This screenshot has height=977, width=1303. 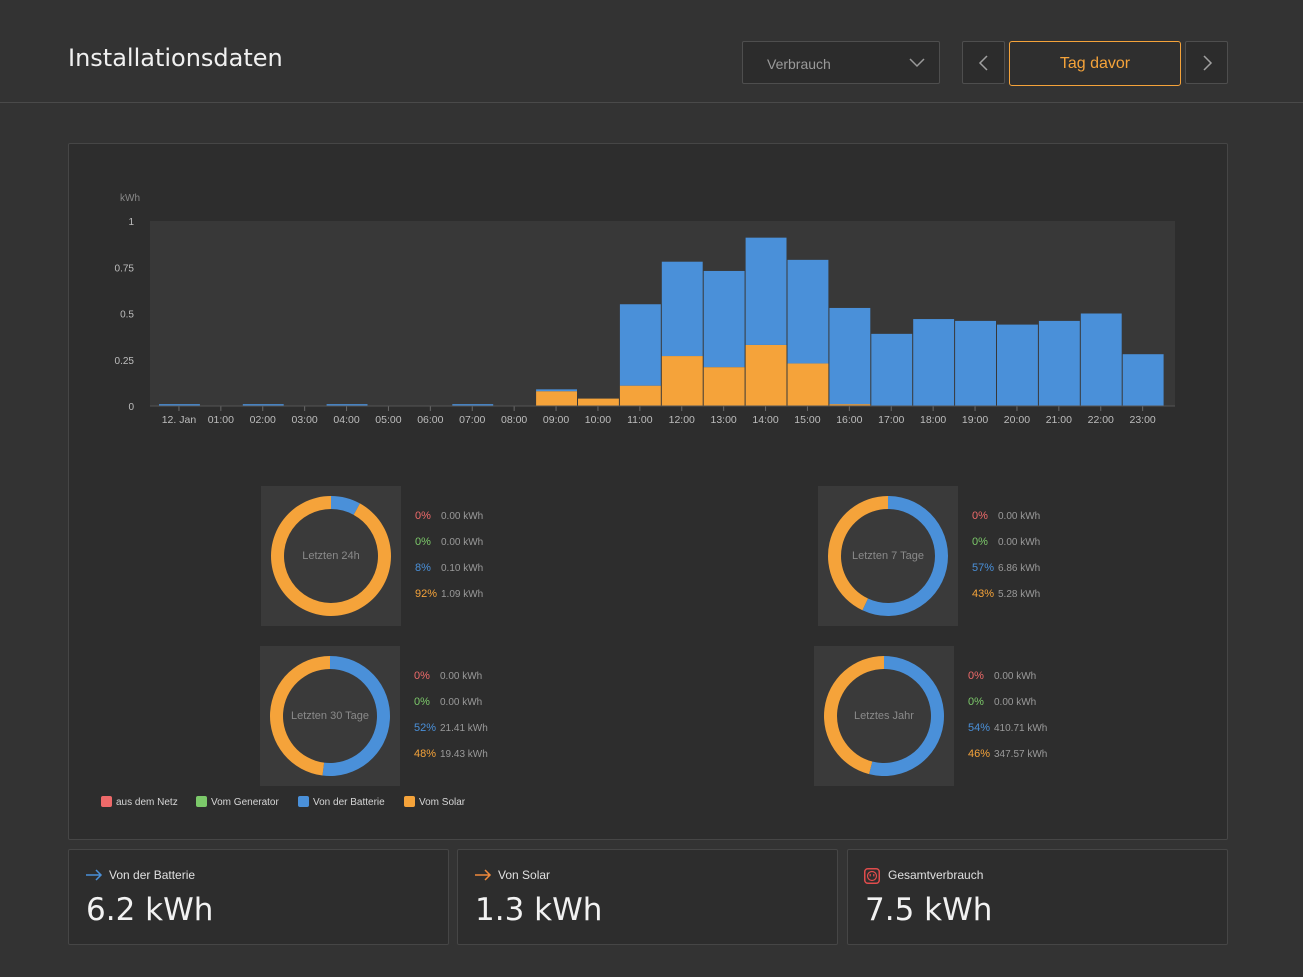 What do you see at coordinates (651, 51) in the screenshot?
I see `page-header: Installationsdaten Verbrauch Tag davor` at bounding box center [651, 51].